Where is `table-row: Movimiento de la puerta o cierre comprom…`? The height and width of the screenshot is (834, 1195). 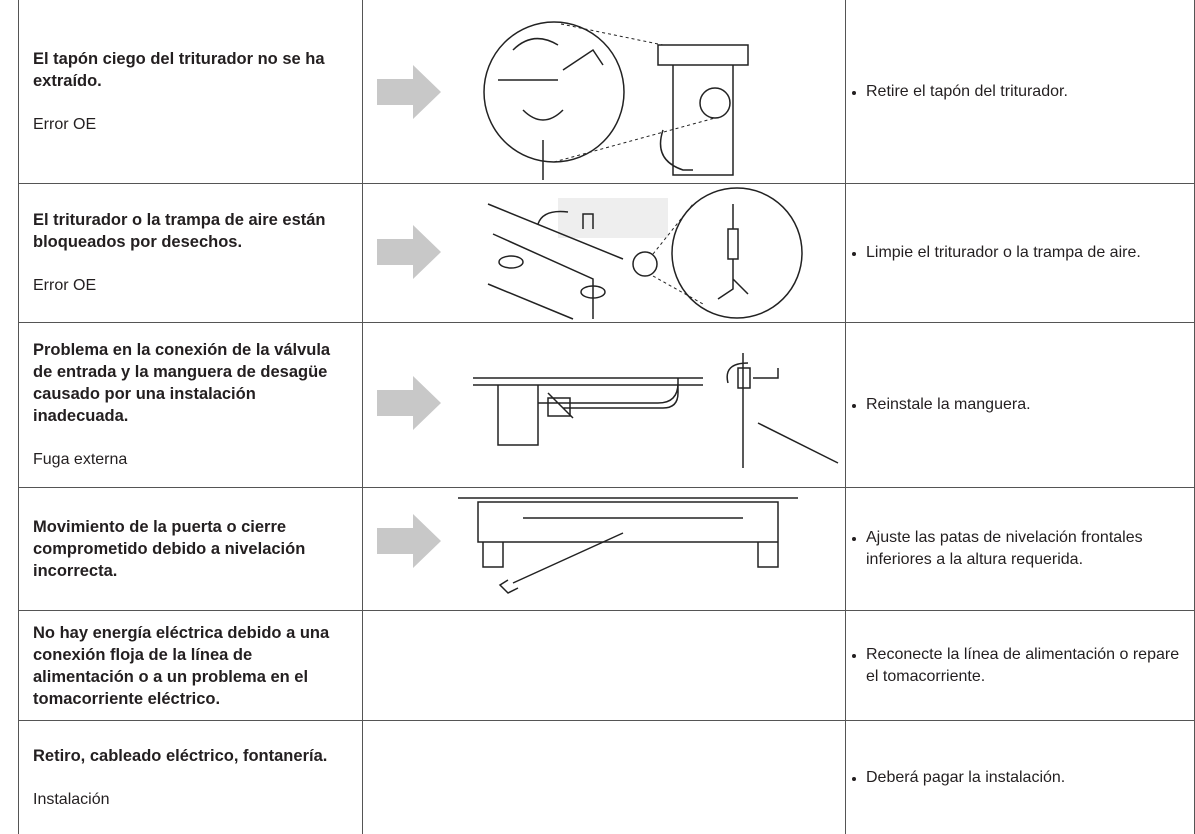 table-row: Movimiento de la puerta o cierre comprom… is located at coordinates (606, 549).